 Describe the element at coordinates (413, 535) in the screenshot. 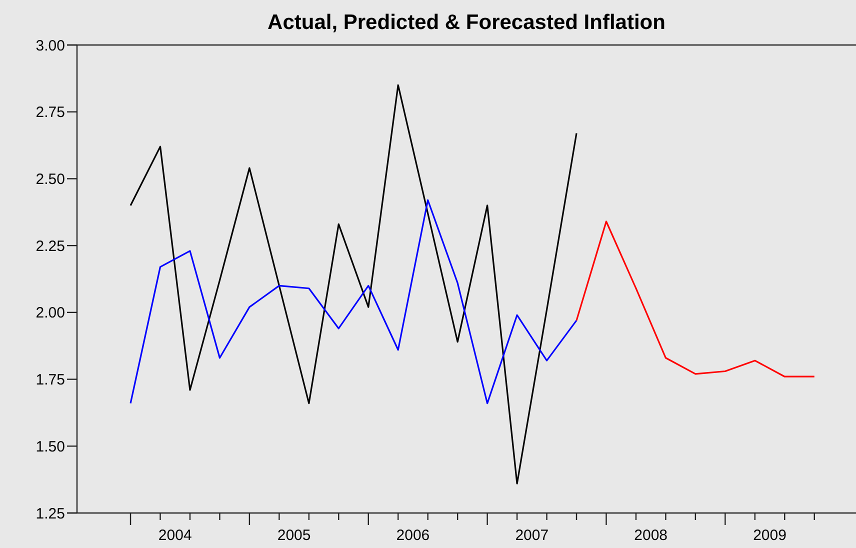

I see `x-tick-label: 2006` at that location.